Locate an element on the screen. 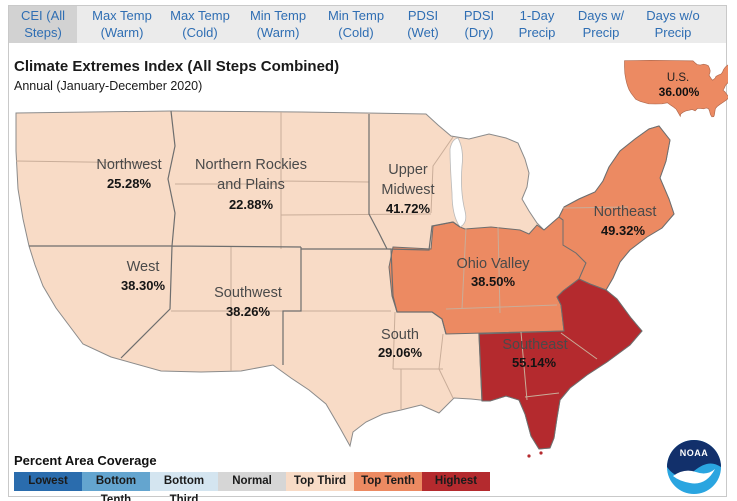 This screenshot has height=501, width=737. legend-title: Percent Area Coverage is located at coordinates (85, 460).